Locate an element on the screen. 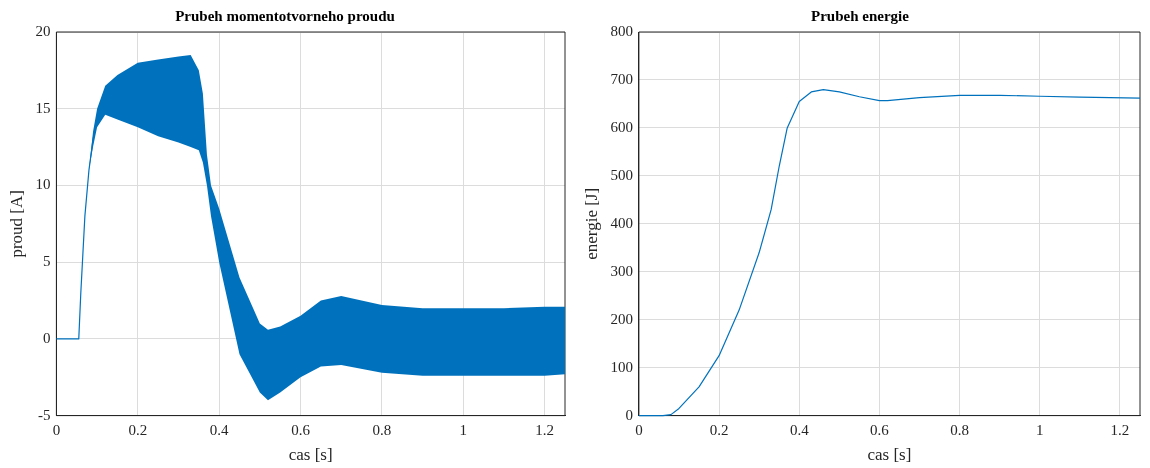 This screenshot has width=1150, height=468. y-tick-label: -5 is located at coordinates (44, 414).